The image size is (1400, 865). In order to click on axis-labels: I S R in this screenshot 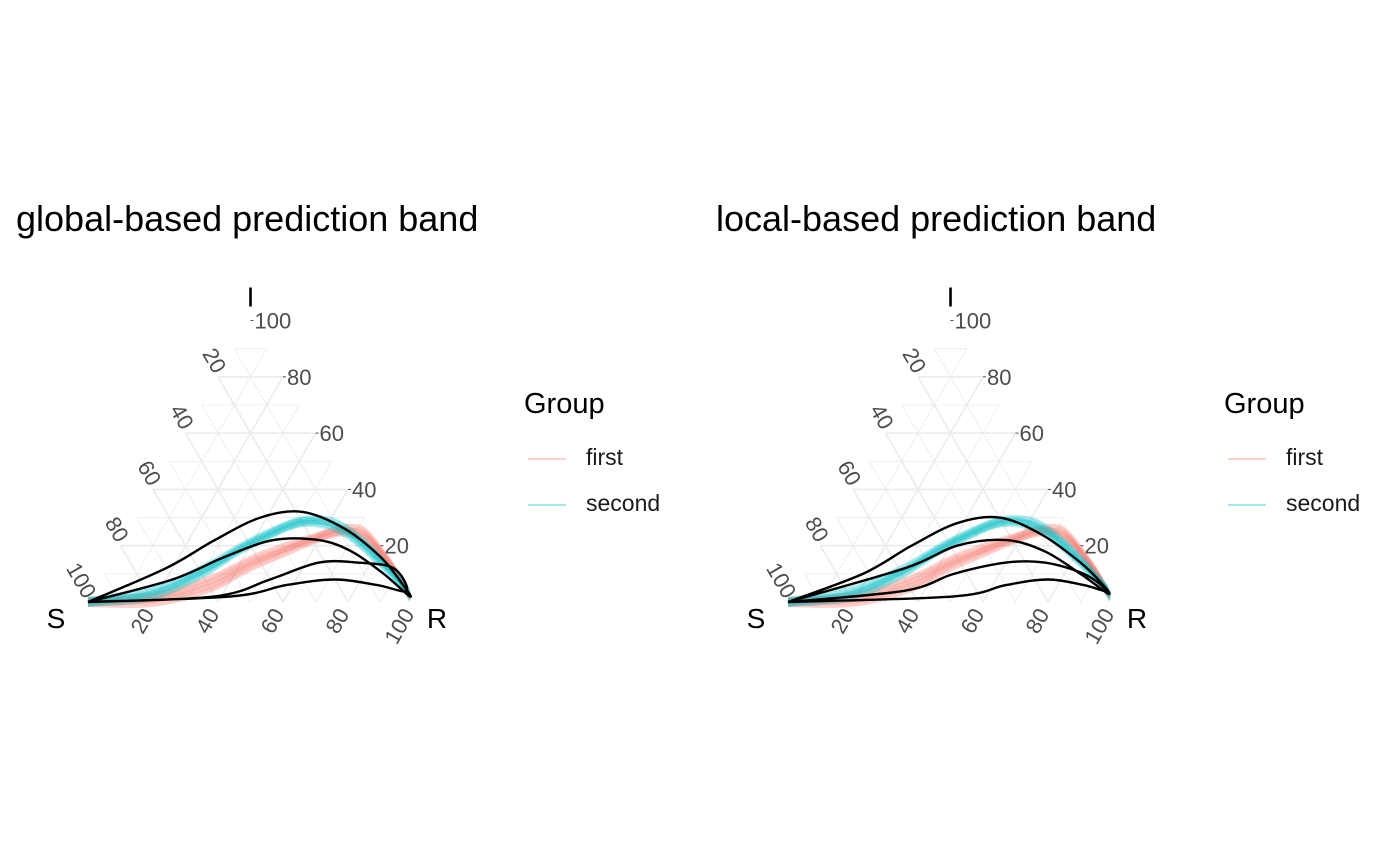, I will do `click(947, 458)`.